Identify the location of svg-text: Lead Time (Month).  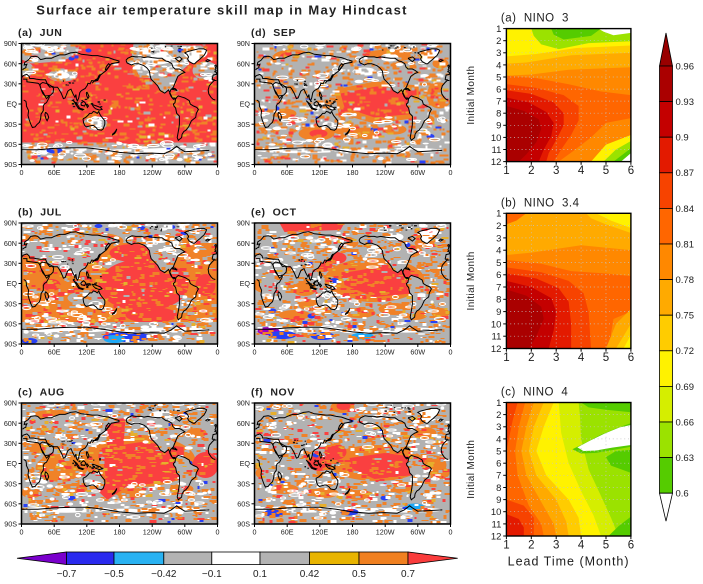
(569, 562).